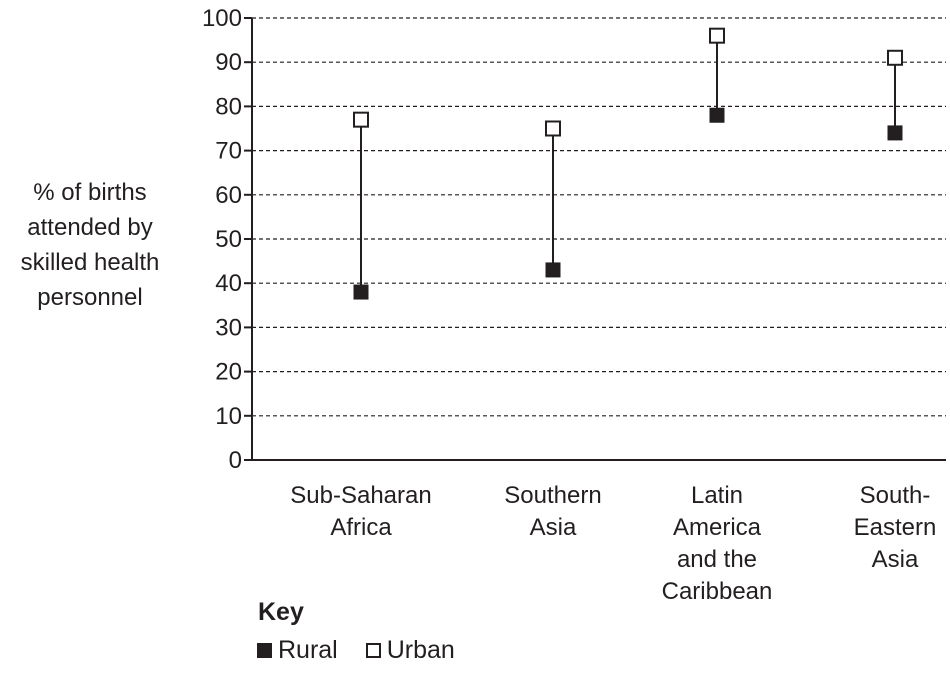 Image resolution: width=950 pixels, height=684 pixels. Describe the element at coordinates (356, 650) in the screenshot. I see `legend: Rural Urban` at that location.